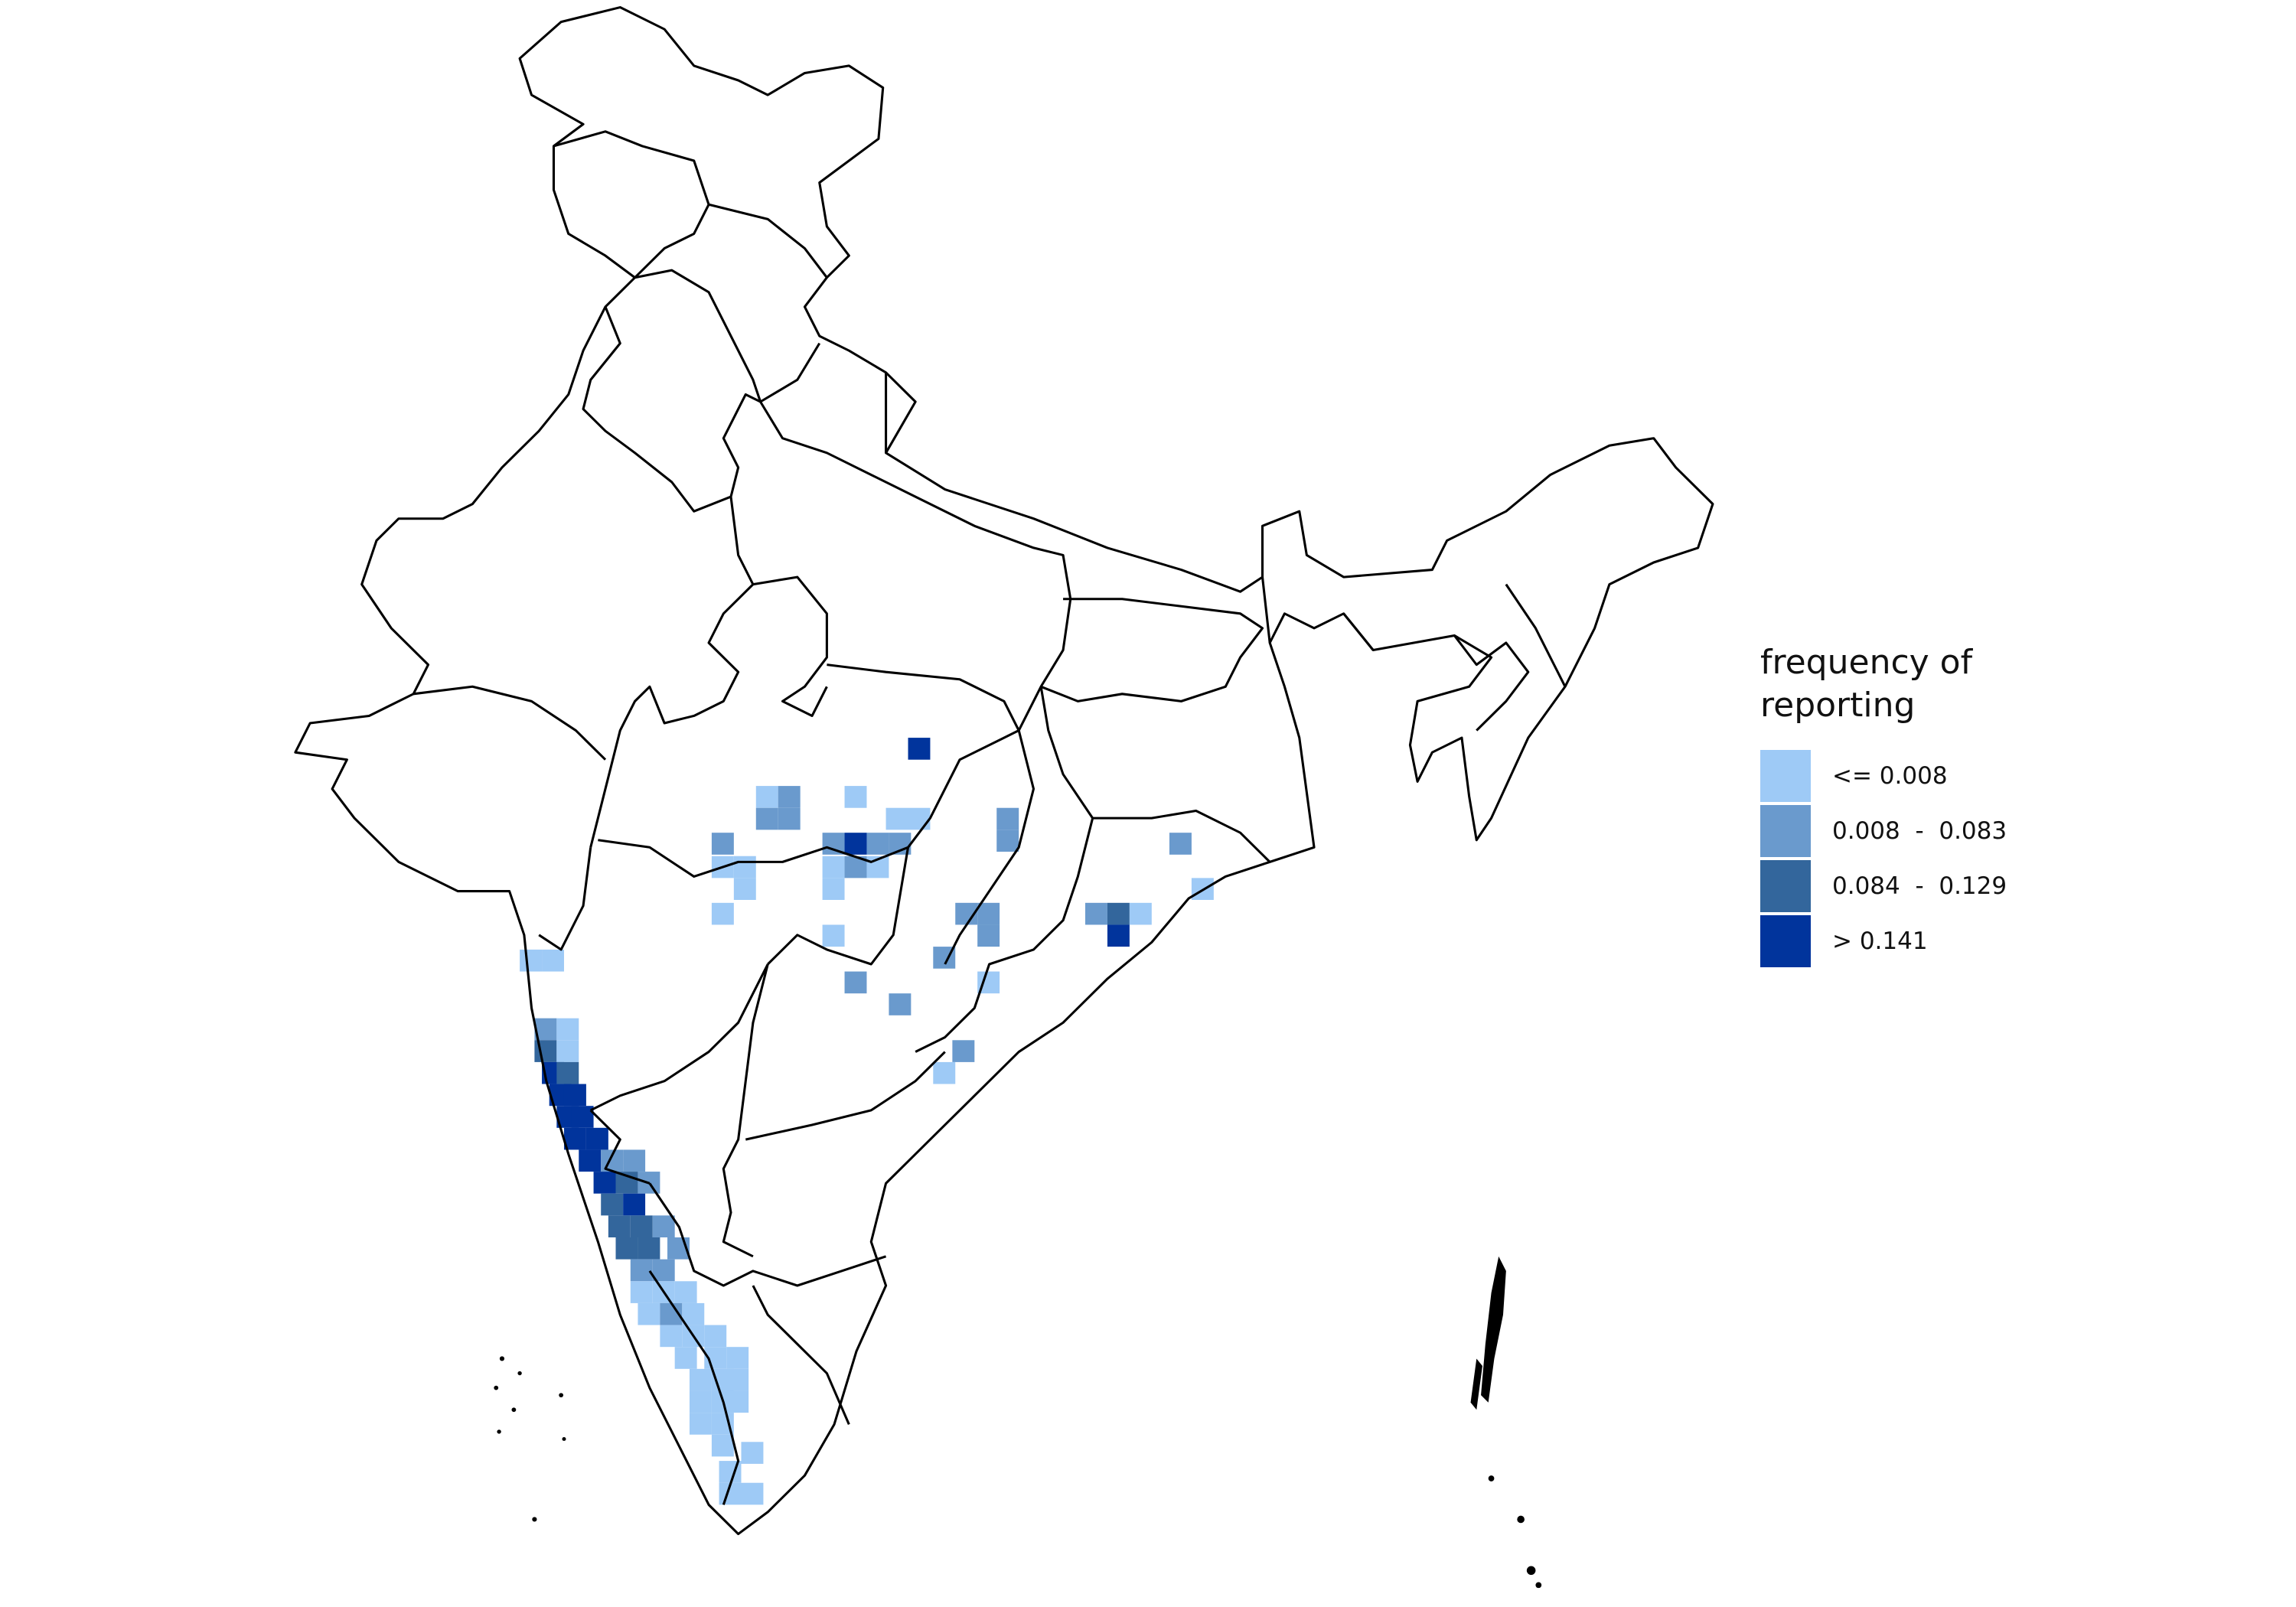 The width and height of the screenshot is (2296, 1607). What do you see at coordinates (1866, 662) in the screenshot?
I see `legend-title-line1: frequency of` at bounding box center [1866, 662].